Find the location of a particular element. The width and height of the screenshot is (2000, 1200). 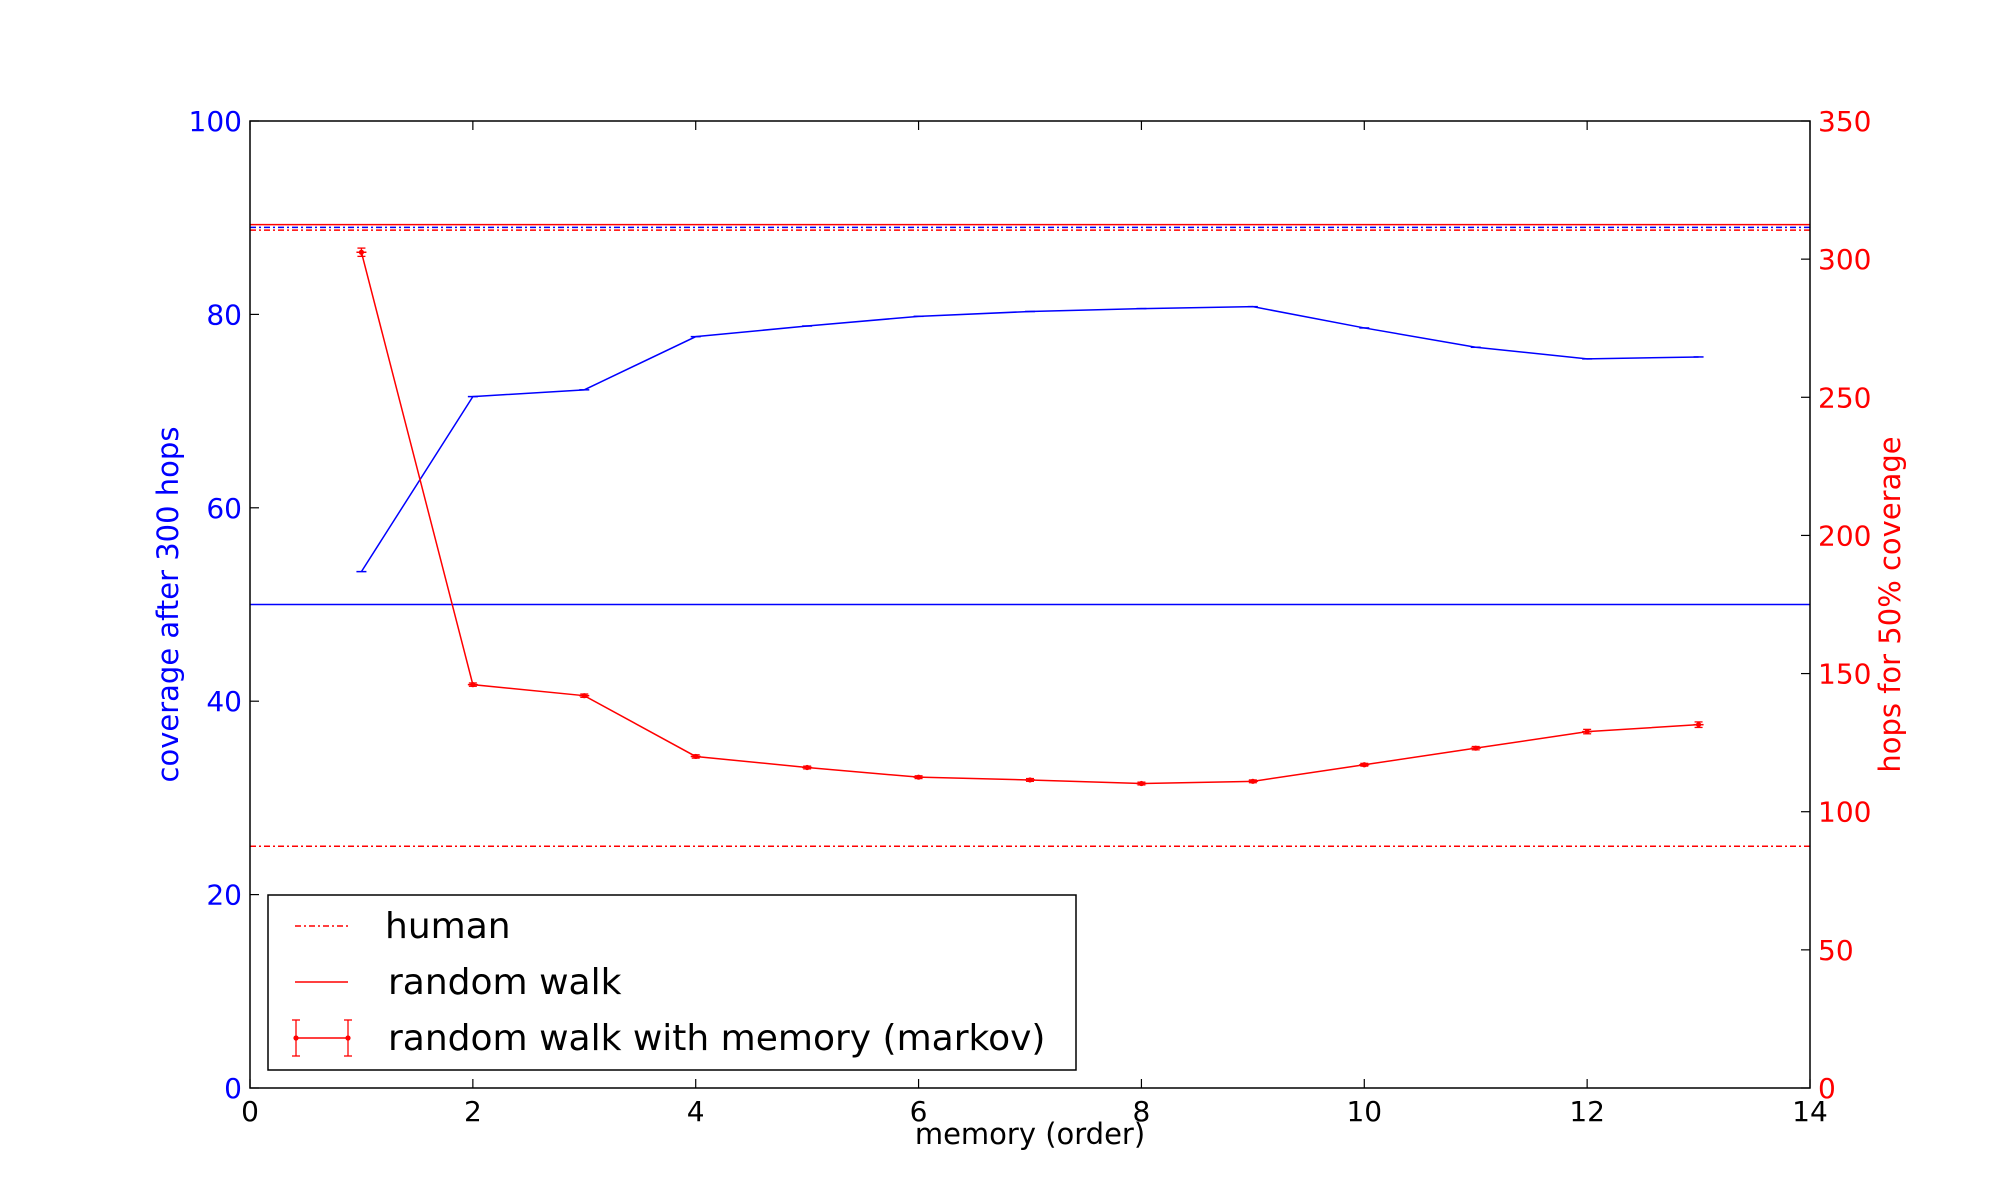

y-left-tick-label: 80 is located at coordinates (224, 314).